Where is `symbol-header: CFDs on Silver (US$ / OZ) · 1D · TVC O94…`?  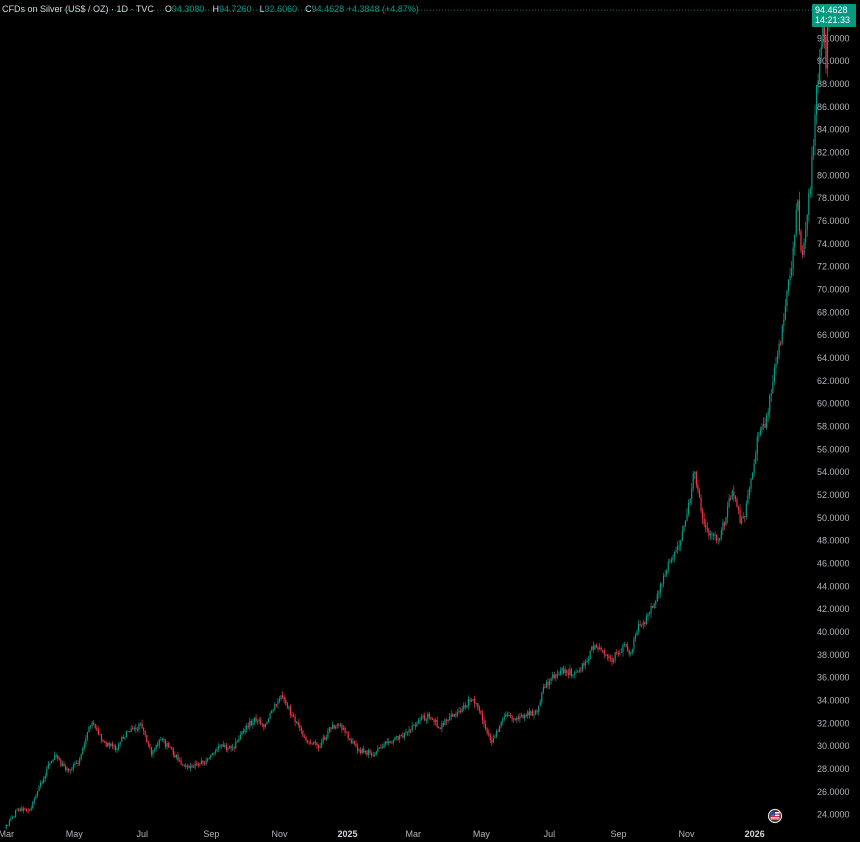 symbol-header: CFDs on Silver (US$ / OZ) · 1D · TVC O94… is located at coordinates (210, 9).